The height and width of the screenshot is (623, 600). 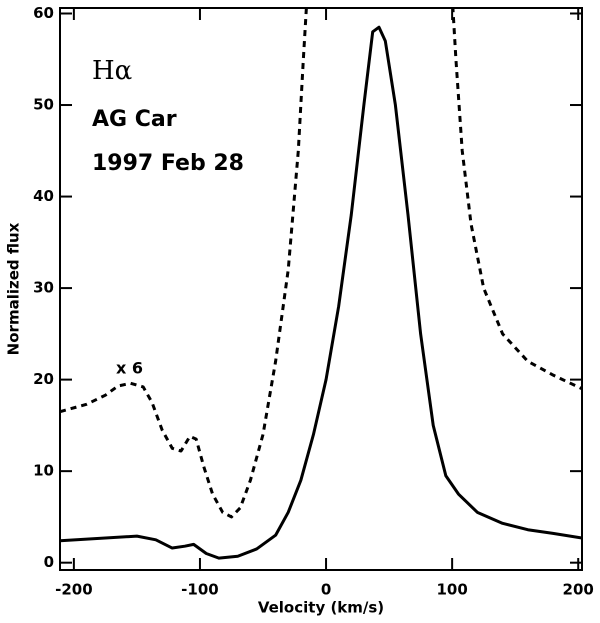 What do you see at coordinates (43, 471) in the screenshot?
I see `y-tick-label: 10` at bounding box center [43, 471].